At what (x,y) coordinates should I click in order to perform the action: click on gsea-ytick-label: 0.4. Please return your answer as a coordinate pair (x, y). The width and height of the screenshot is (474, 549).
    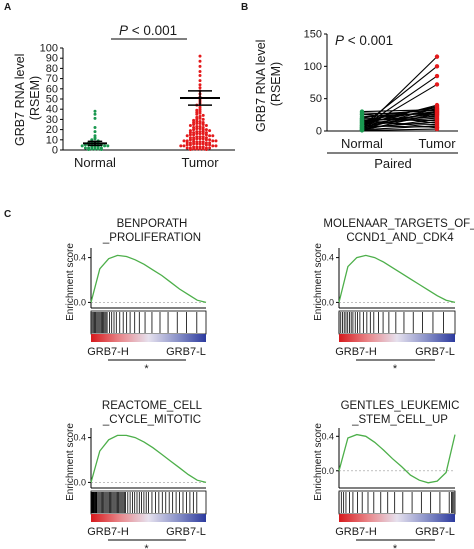
    Looking at the image, I should click on (79, 438).